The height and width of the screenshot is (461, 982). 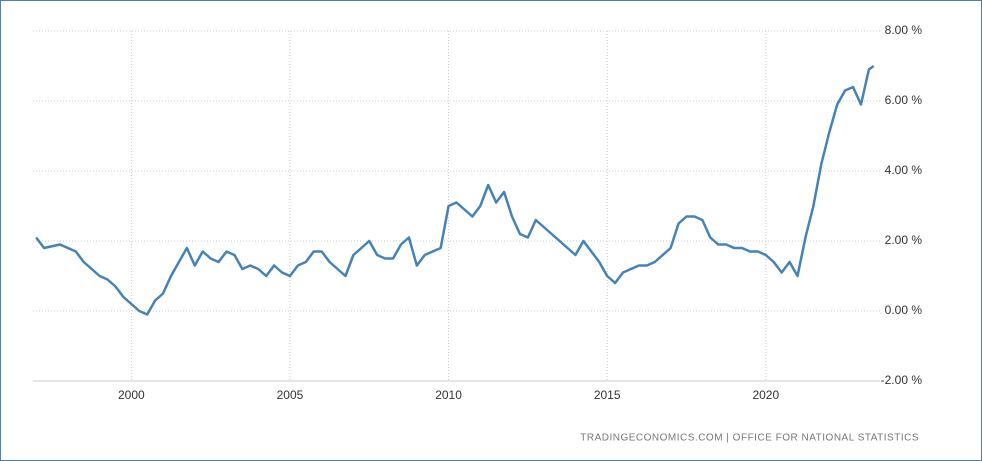 I want to click on x-tick-label: 2010, so click(x=448, y=395).